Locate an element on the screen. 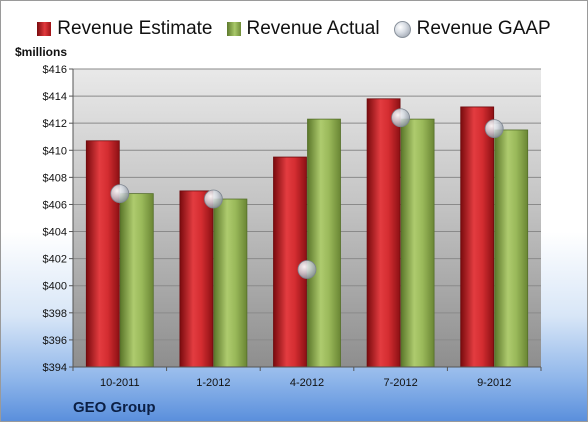 The width and height of the screenshot is (588, 422). y-tick-label: $408 is located at coordinates (55, 178).